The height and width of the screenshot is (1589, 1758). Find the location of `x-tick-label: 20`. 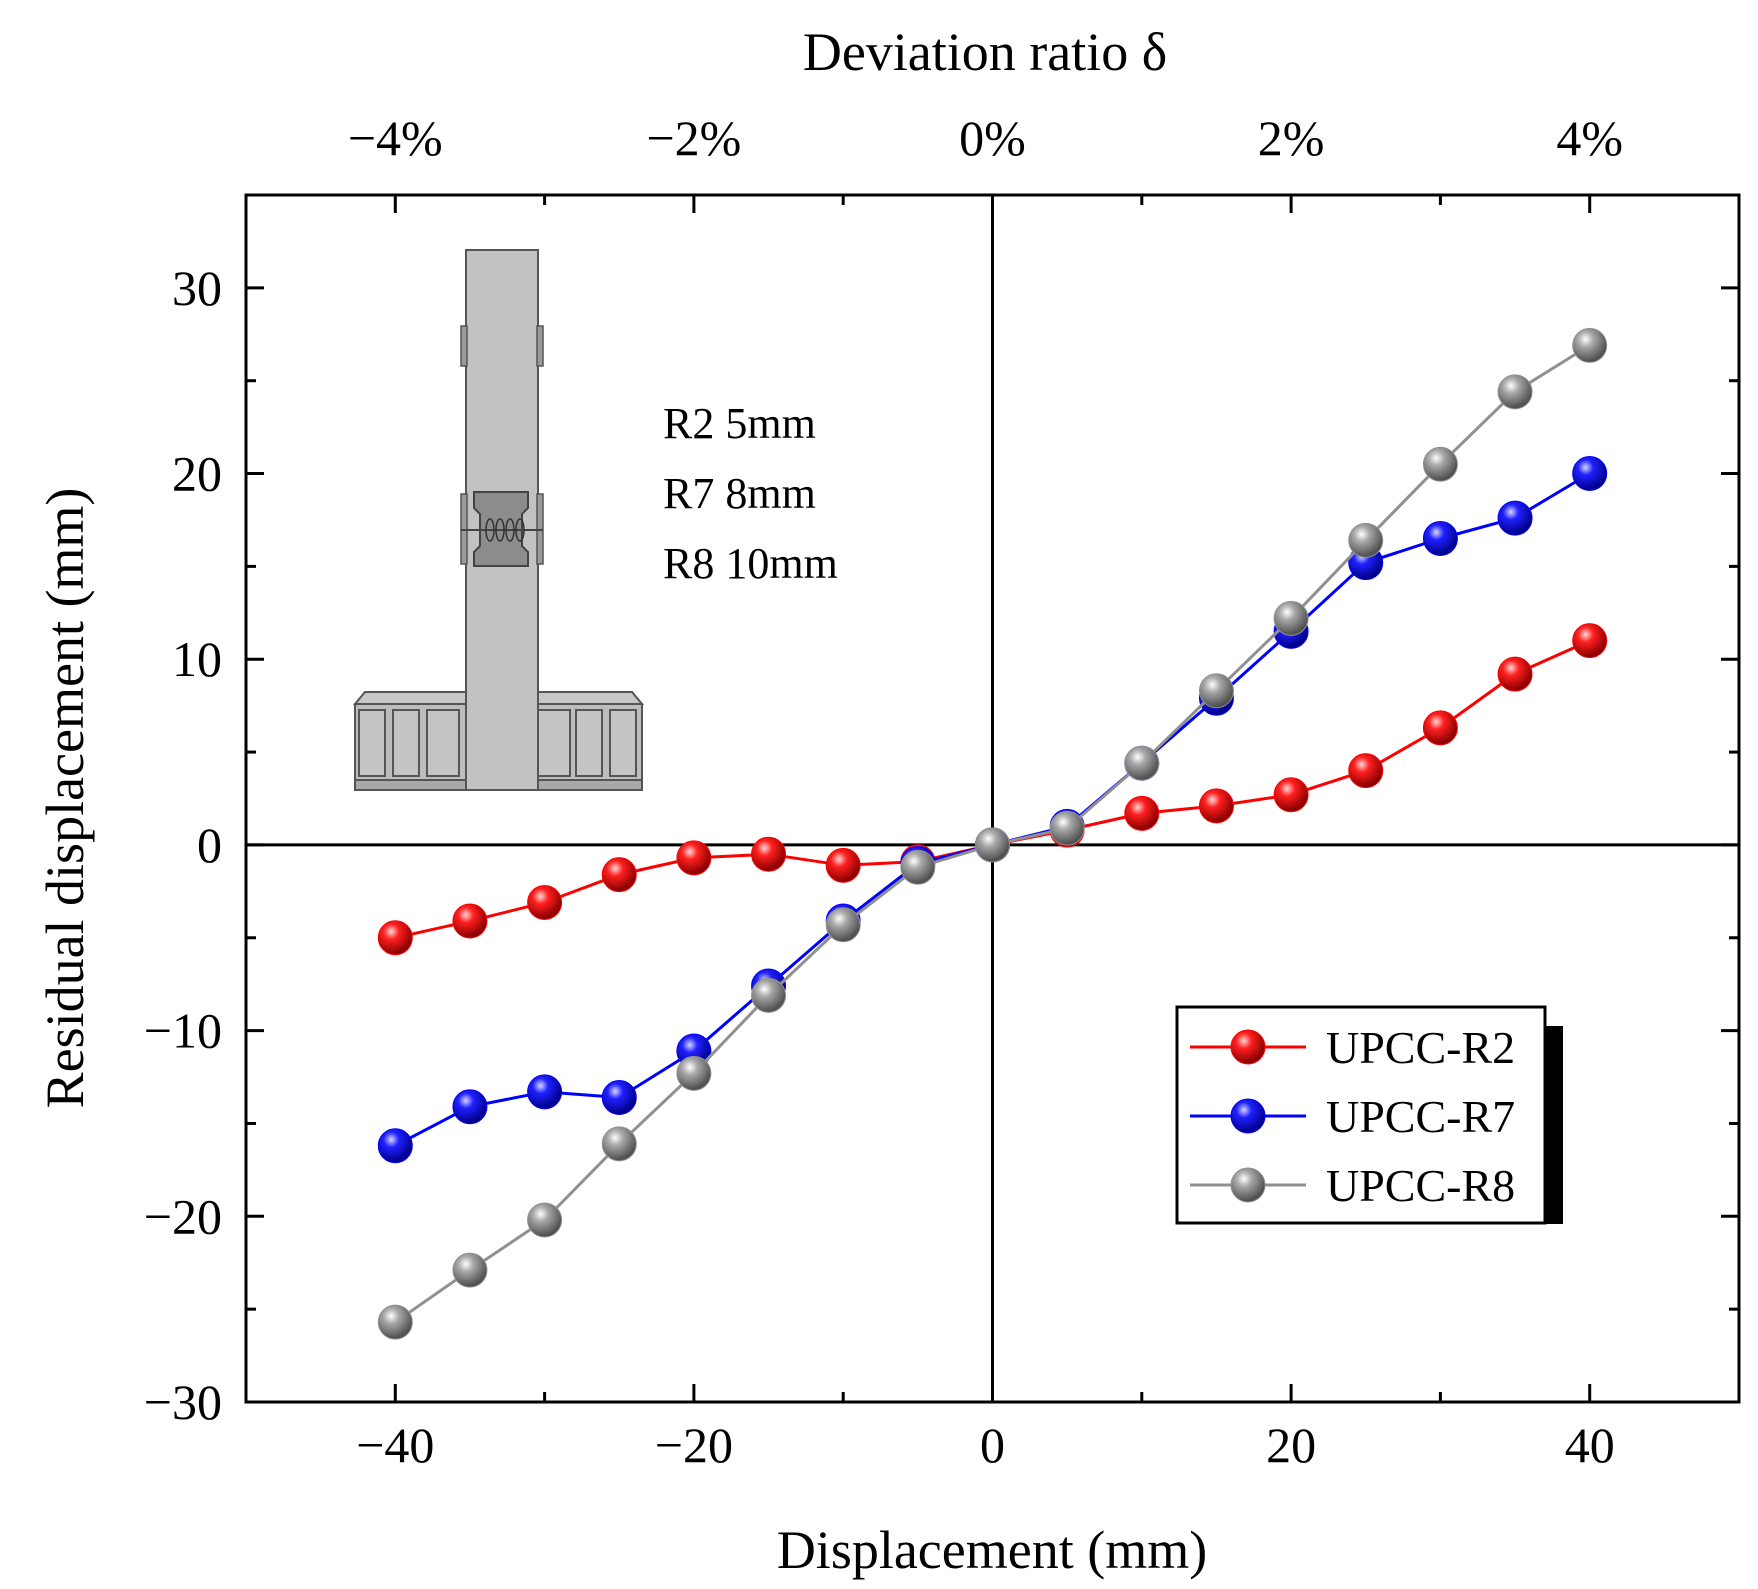

x-tick-label: 20 is located at coordinates (1291, 1445).